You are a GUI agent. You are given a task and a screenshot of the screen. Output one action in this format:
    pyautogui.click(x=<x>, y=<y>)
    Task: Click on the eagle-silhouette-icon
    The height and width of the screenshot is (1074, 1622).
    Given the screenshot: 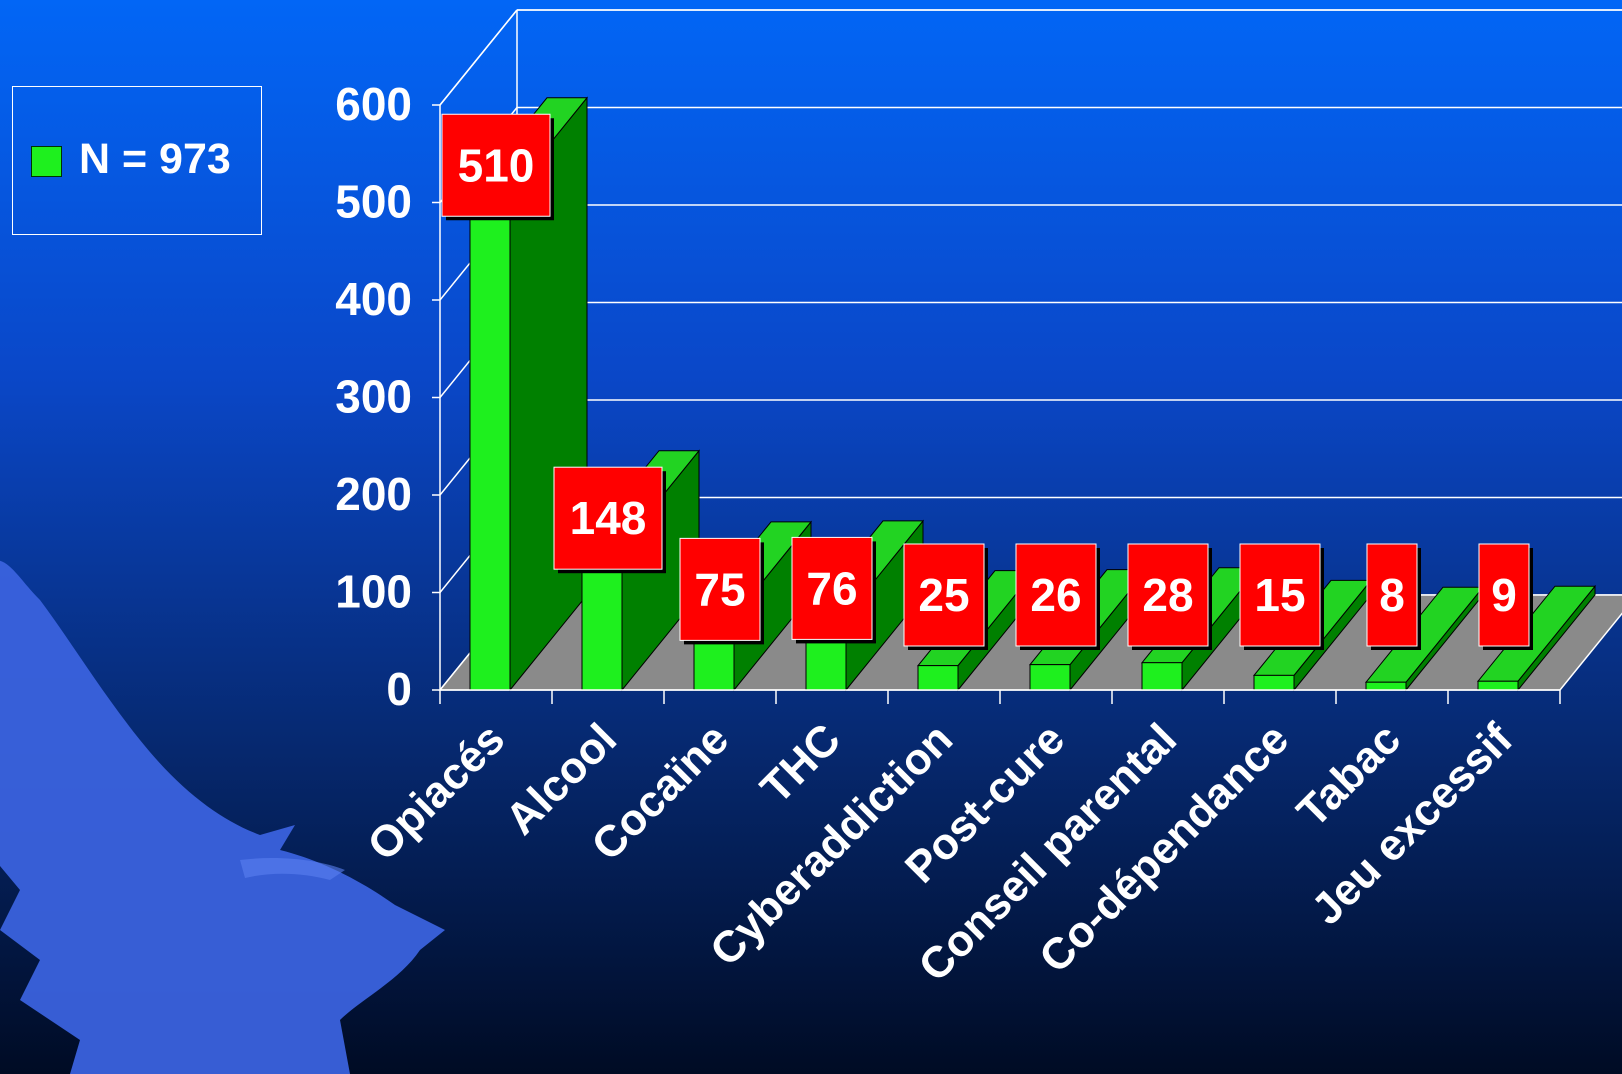 What is the action you would take?
    pyautogui.click(x=222, y=817)
    